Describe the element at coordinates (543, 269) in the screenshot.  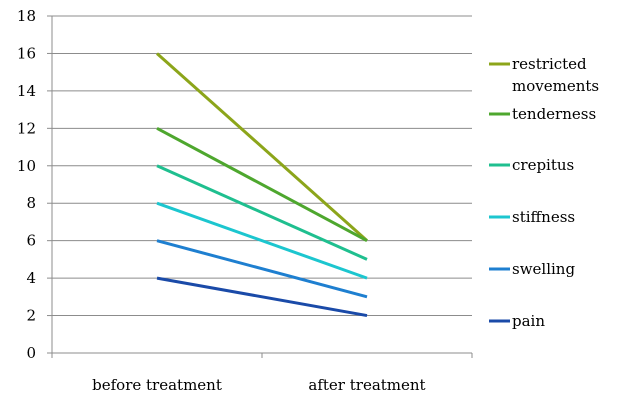
I see `legend-label: swelling` at that location.